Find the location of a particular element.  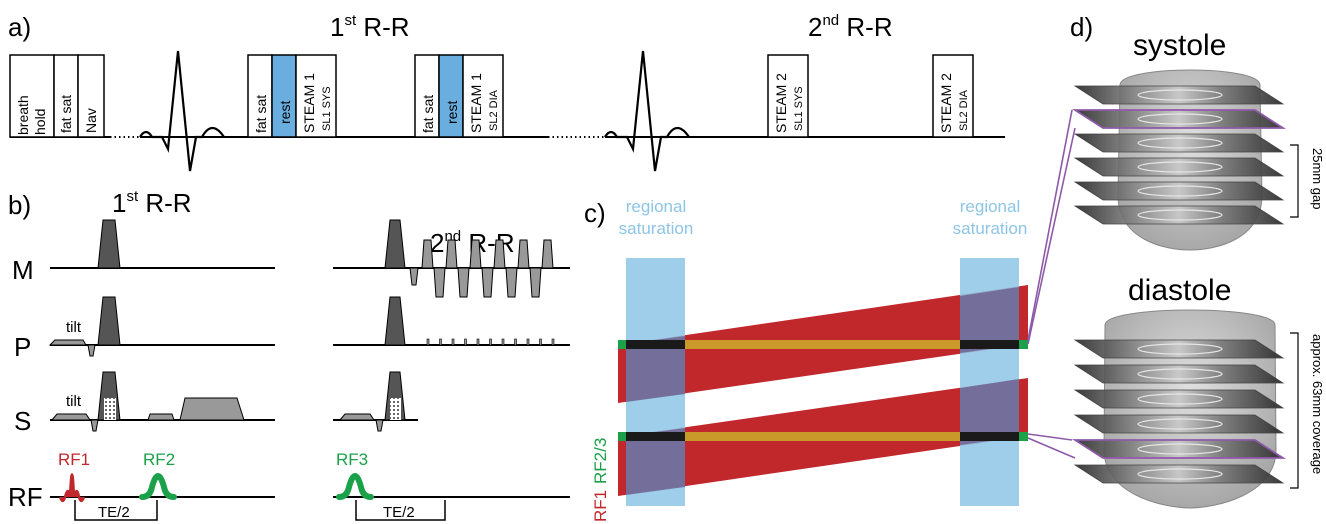

nav-box is located at coordinates (91, 96).